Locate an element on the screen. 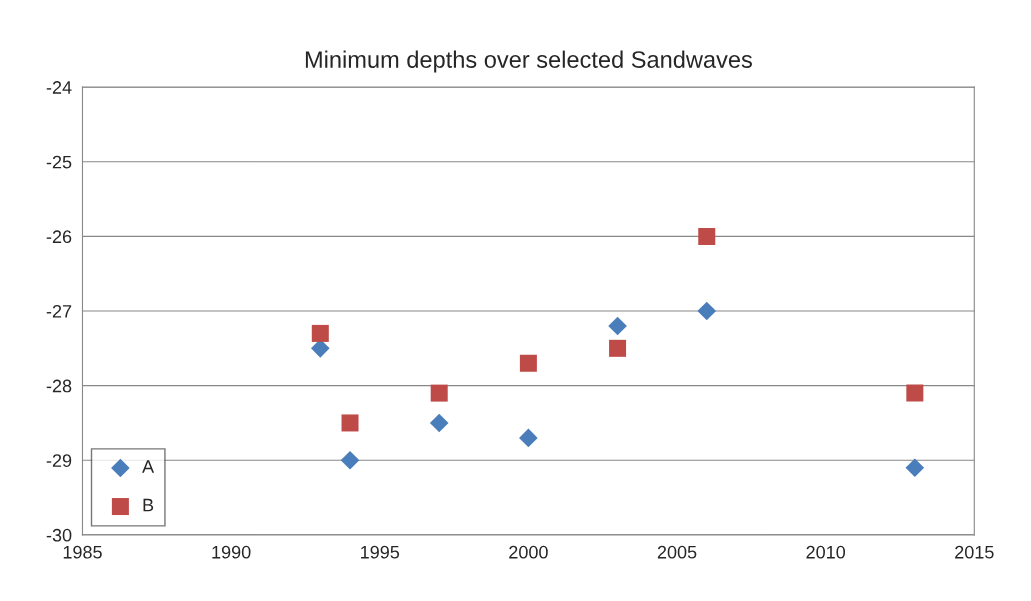  x-tick-label: 1995 is located at coordinates (380, 552).